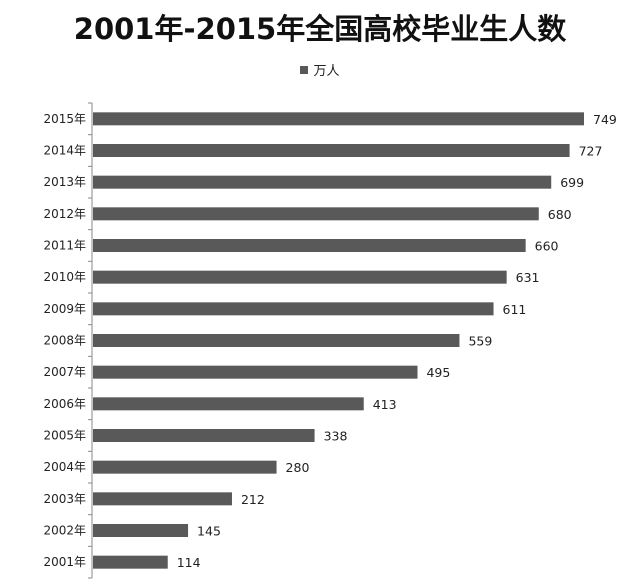 This screenshot has width=640, height=585. I want to click on category-label: 2005年, so click(64, 436).